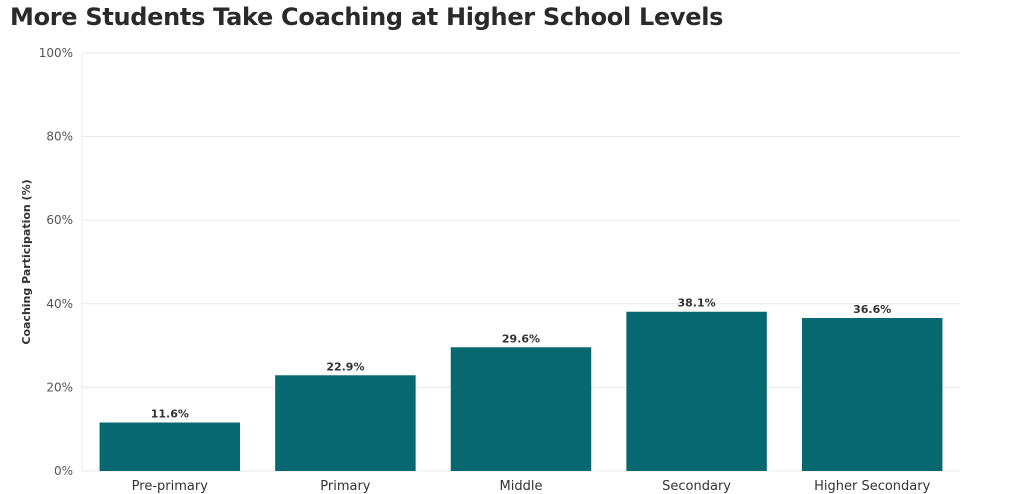 The height and width of the screenshot is (494, 1024). Describe the element at coordinates (59, 220) in the screenshot. I see `y-tick-label: 60%` at that location.